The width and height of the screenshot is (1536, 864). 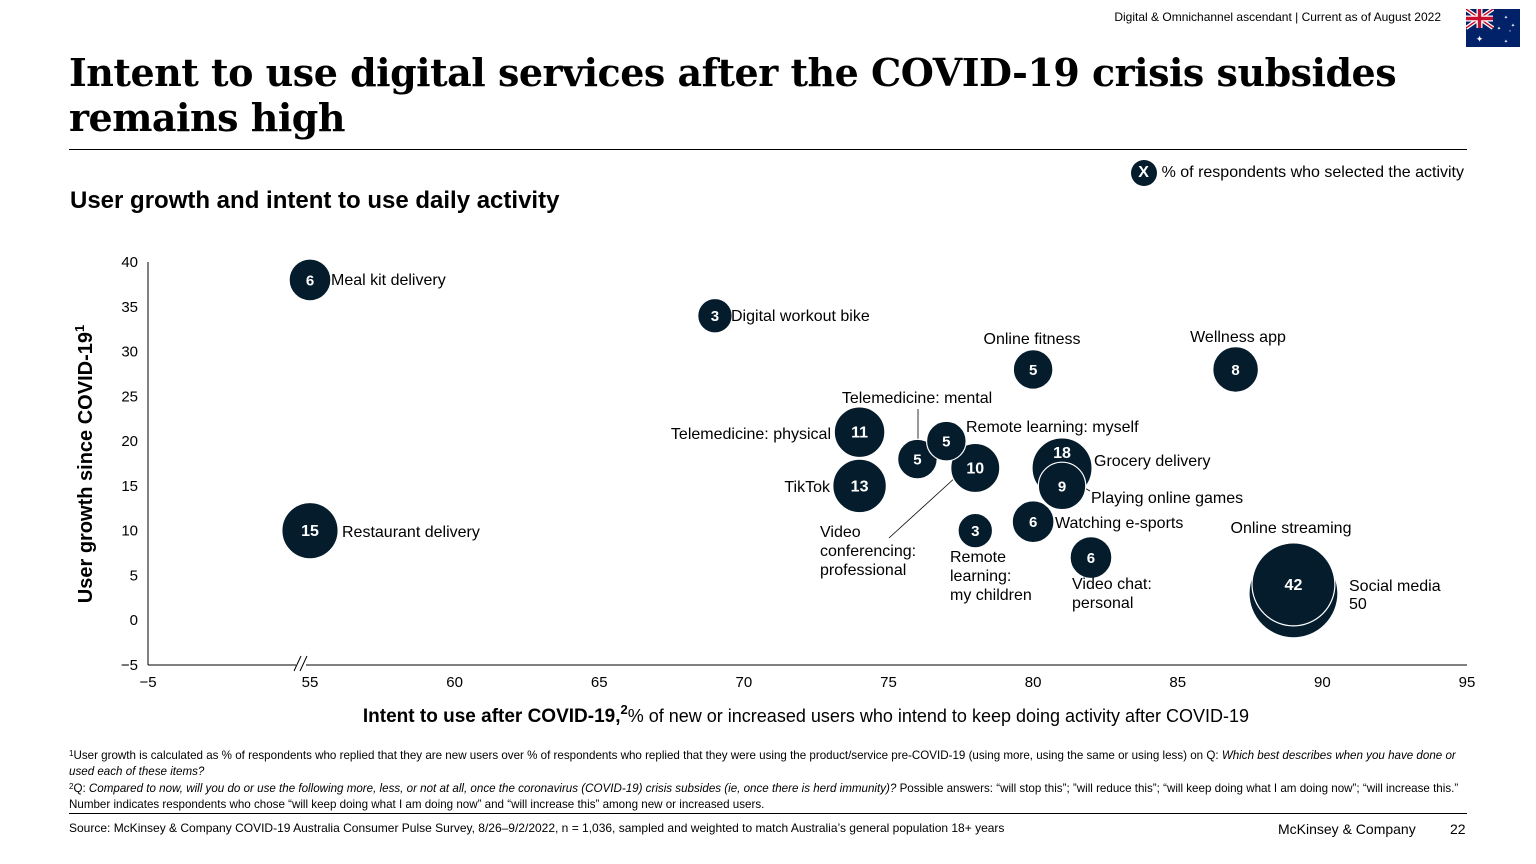 I want to click on bubble-video-chat-personal, so click(x=1091, y=558).